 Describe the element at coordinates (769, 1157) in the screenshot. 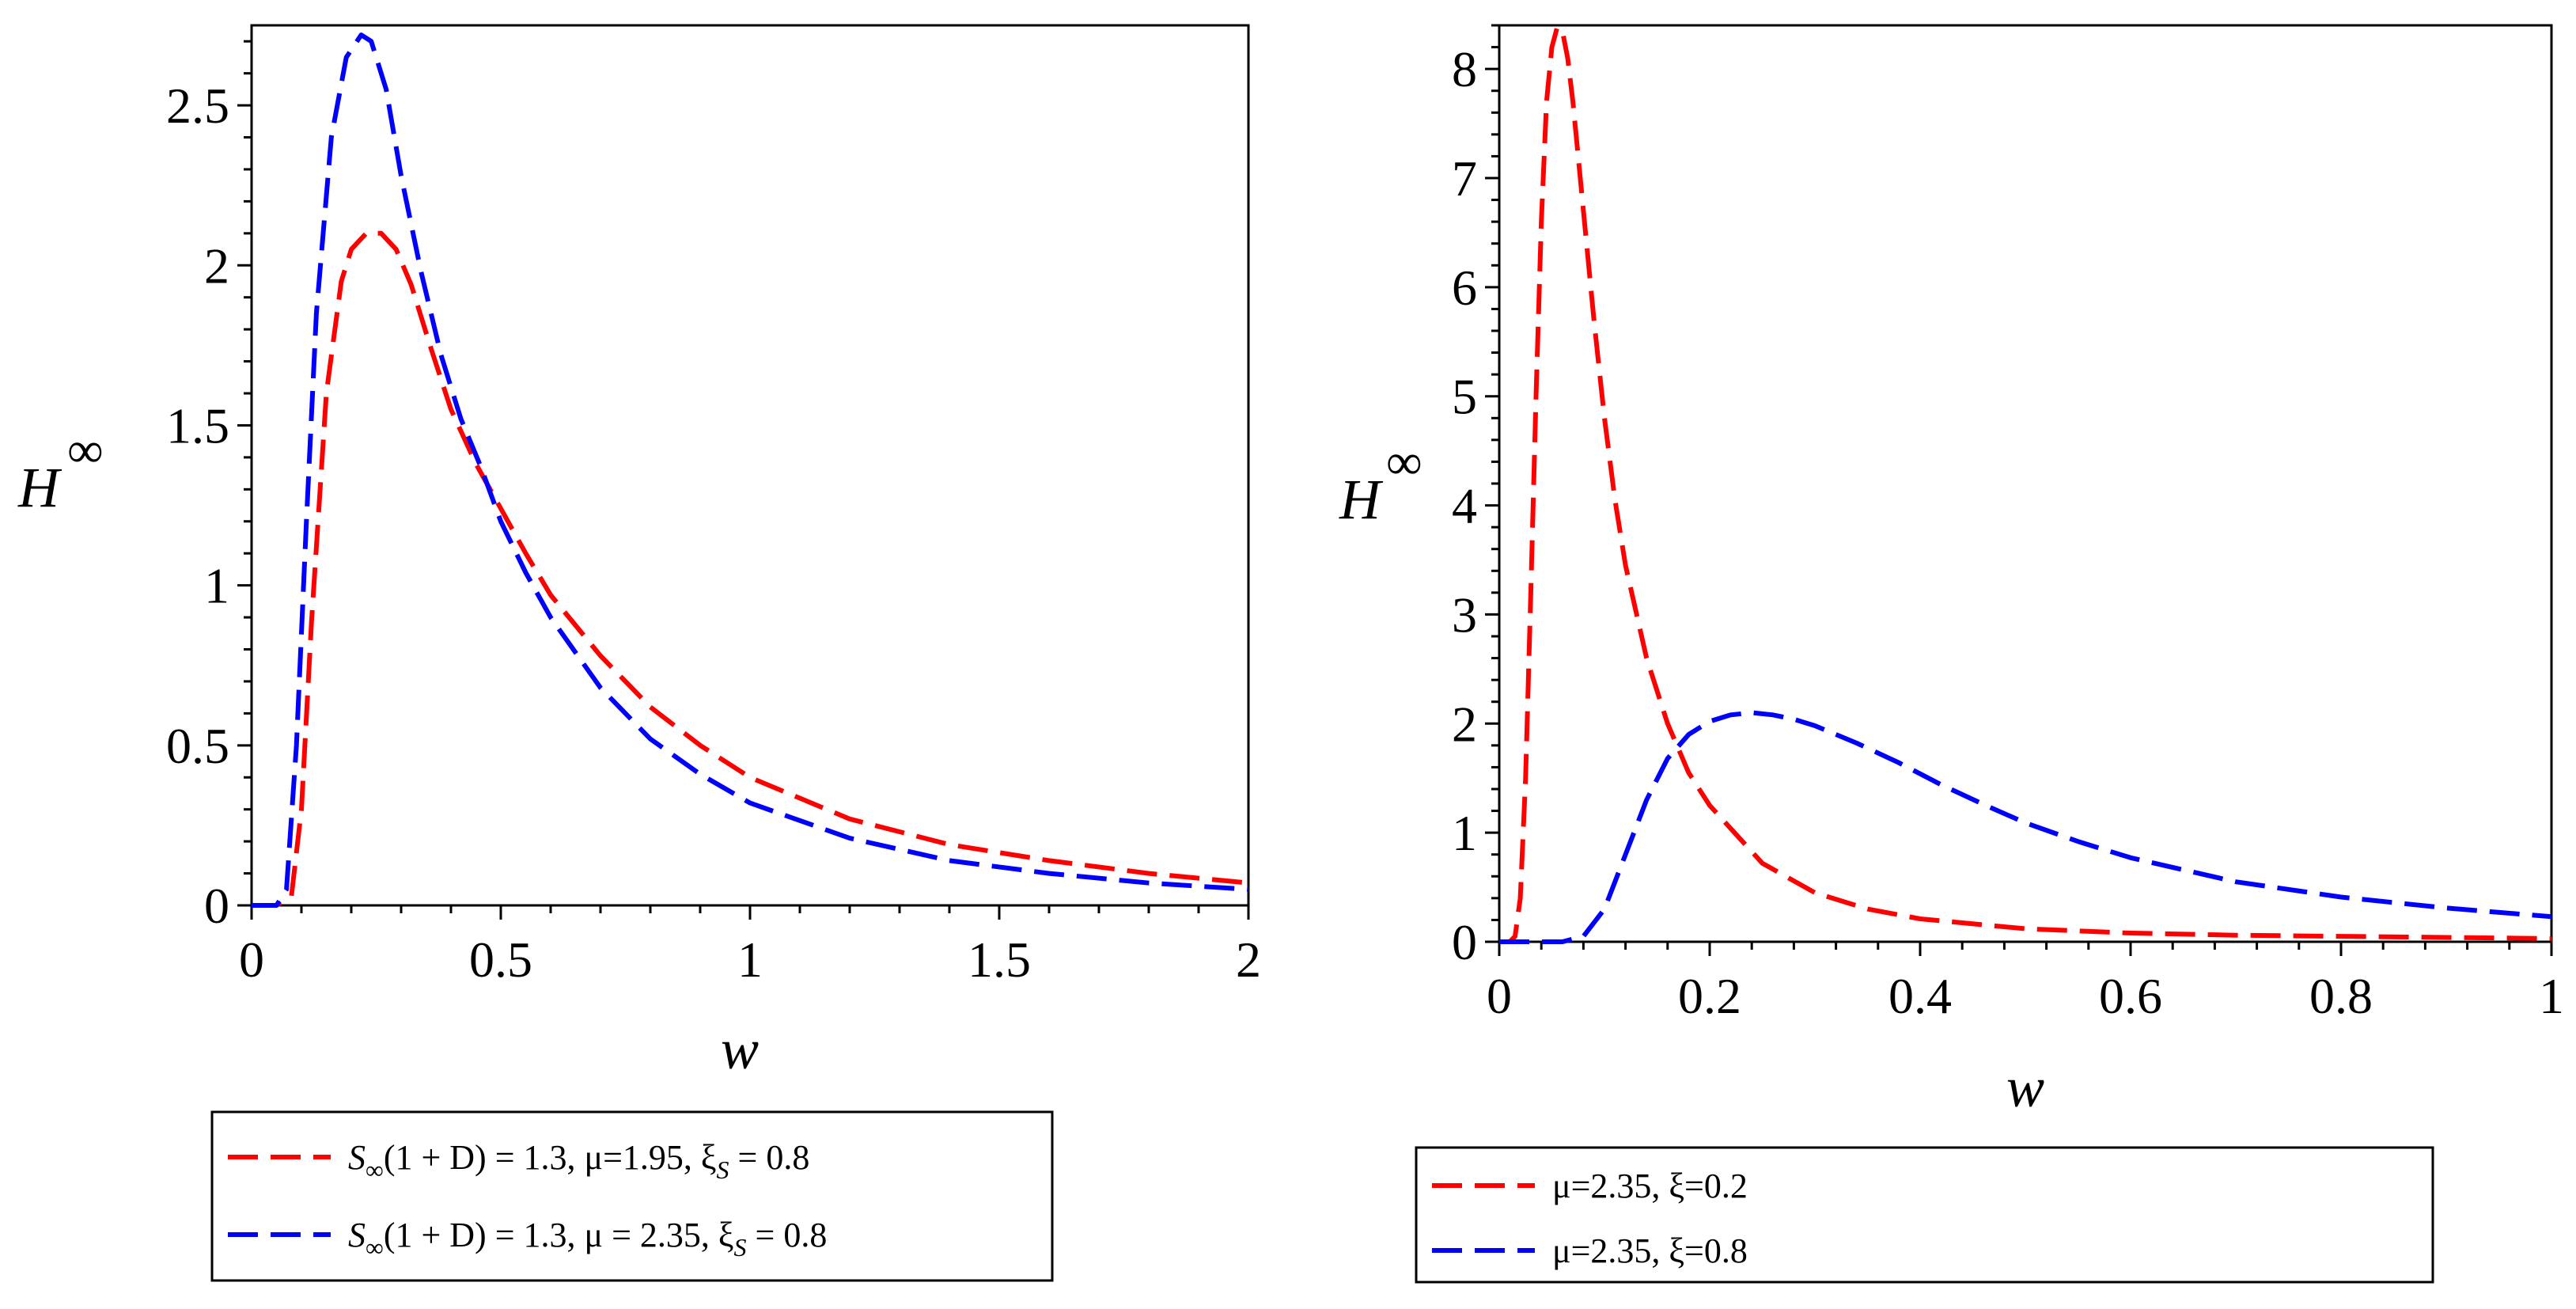

I see `legend-0-post: = 0.8` at that location.